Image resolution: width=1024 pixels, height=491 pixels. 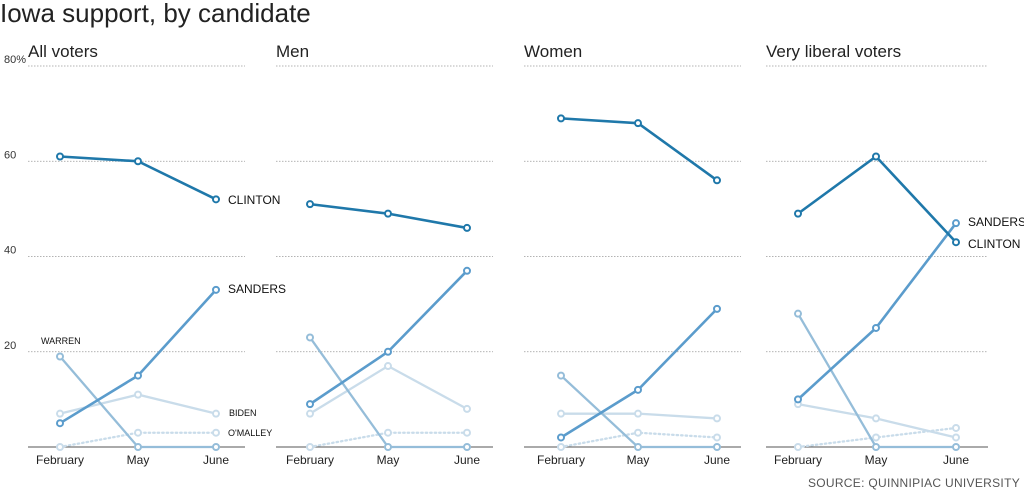 What do you see at coordinates (155, 14) in the screenshot?
I see `chart-title: Iowa support, by candidate` at bounding box center [155, 14].